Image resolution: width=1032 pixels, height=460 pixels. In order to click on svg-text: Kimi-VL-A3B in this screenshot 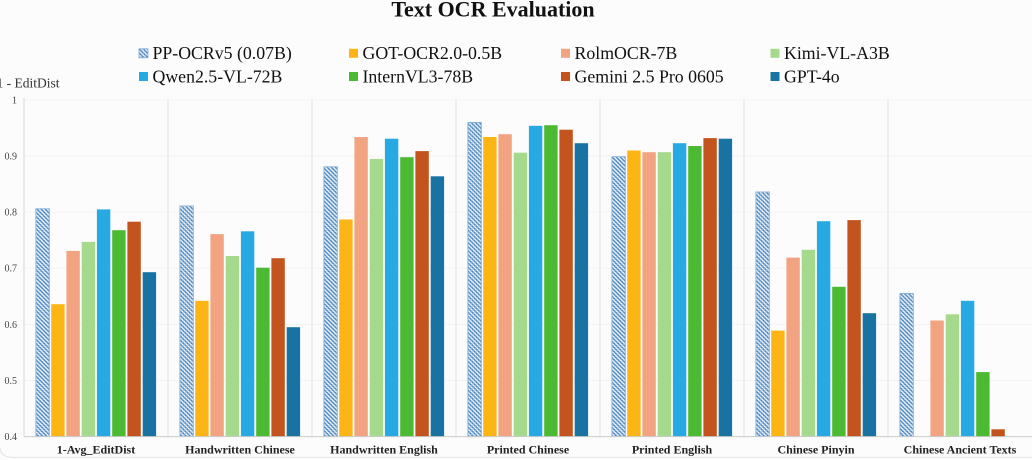, I will do `click(837, 53)`.